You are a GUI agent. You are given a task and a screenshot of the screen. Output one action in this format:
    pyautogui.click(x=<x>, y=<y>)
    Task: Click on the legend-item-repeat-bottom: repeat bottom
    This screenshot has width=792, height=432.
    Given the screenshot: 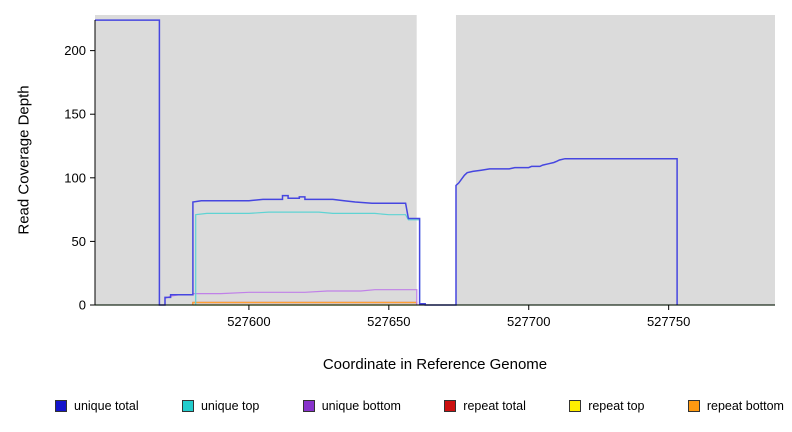 What is the action you would take?
    pyautogui.click(x=735, y=406)
    